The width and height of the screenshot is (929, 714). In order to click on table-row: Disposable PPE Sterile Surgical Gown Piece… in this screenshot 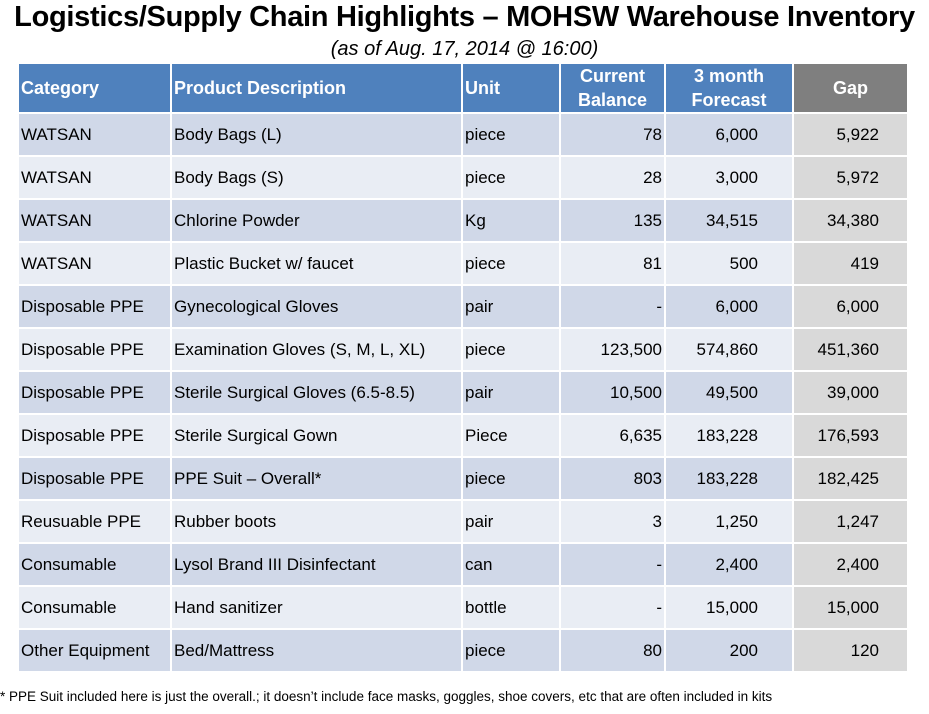, I will do `click(463, 435)`.